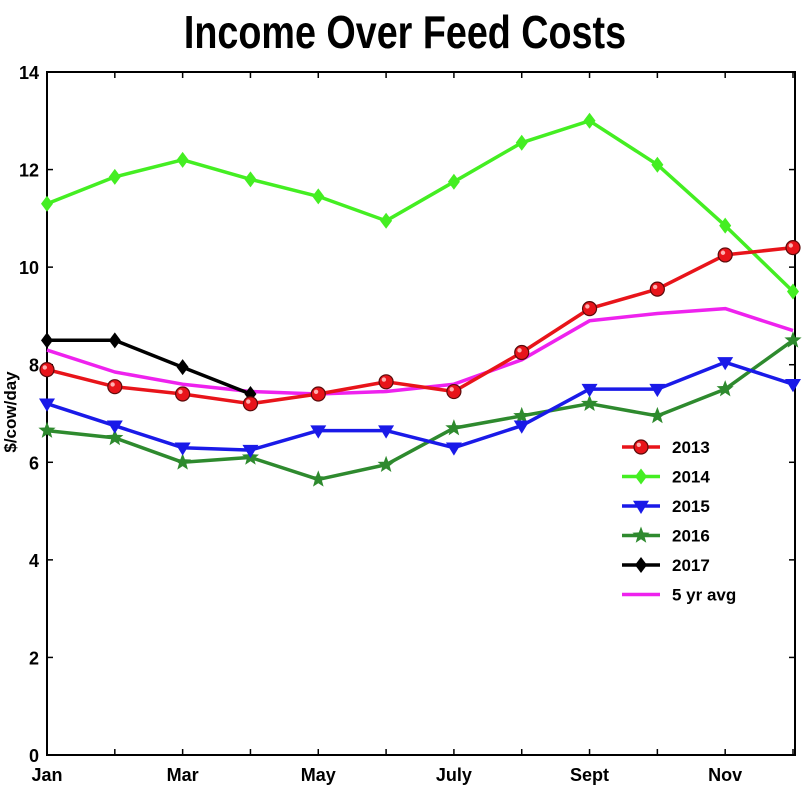 The width and height of the screenshot is (802, 801). What do you see at coordinates (666, 447) in the screenshot?
I see `legend-entry-2013: 2013` at bounding box center [666, 447].